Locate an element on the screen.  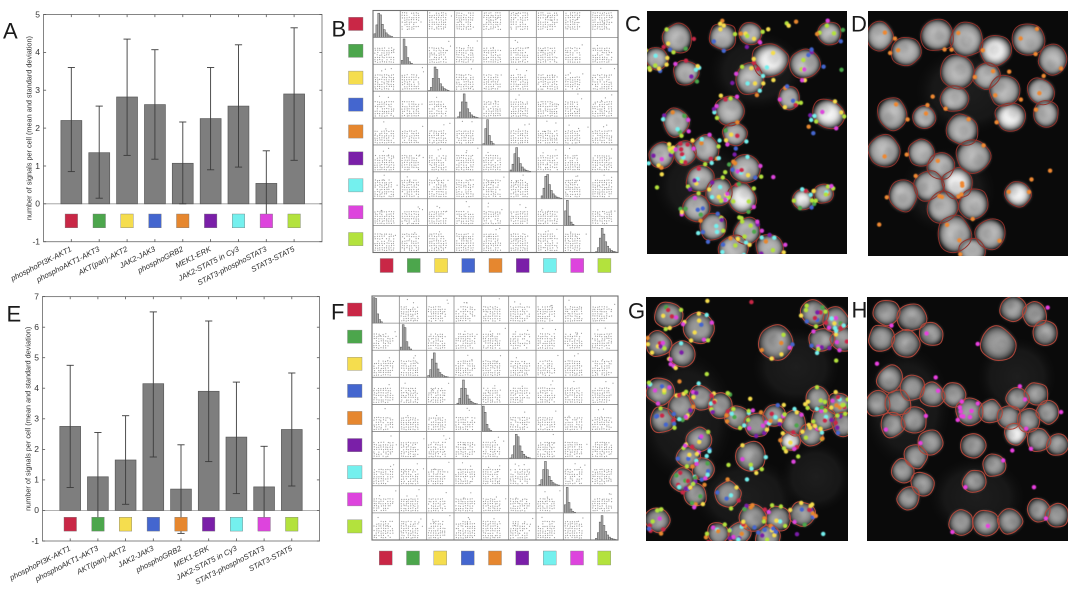
svg-text: G is located at coordinates (636, 311).